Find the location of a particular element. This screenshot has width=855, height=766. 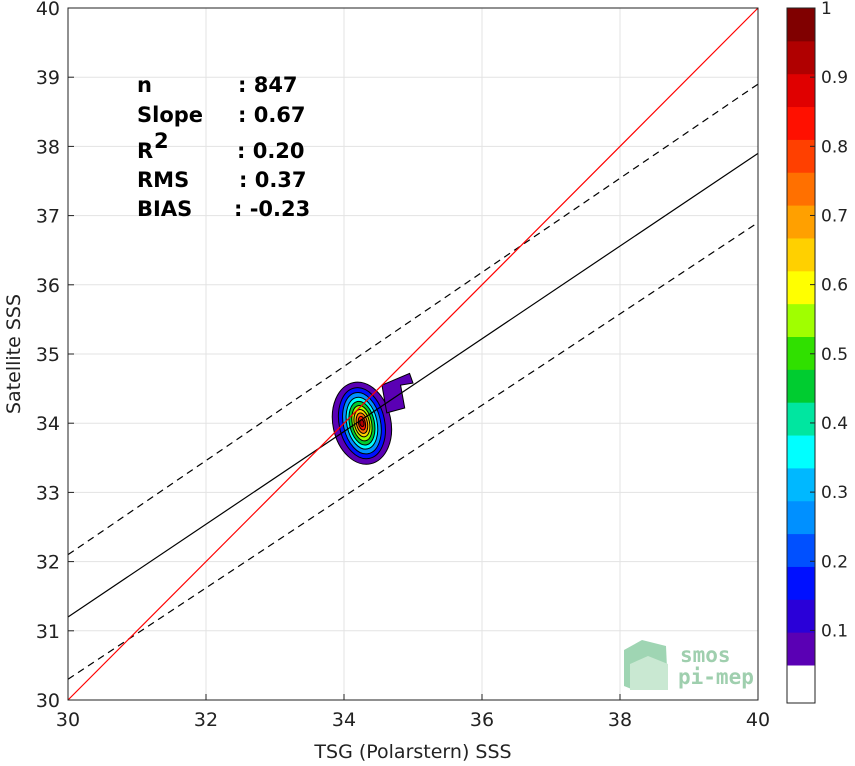

y-tick-labels: 30 31 32 33 34 35 36 37 38 39 40 is located at coordinates (48, 356).